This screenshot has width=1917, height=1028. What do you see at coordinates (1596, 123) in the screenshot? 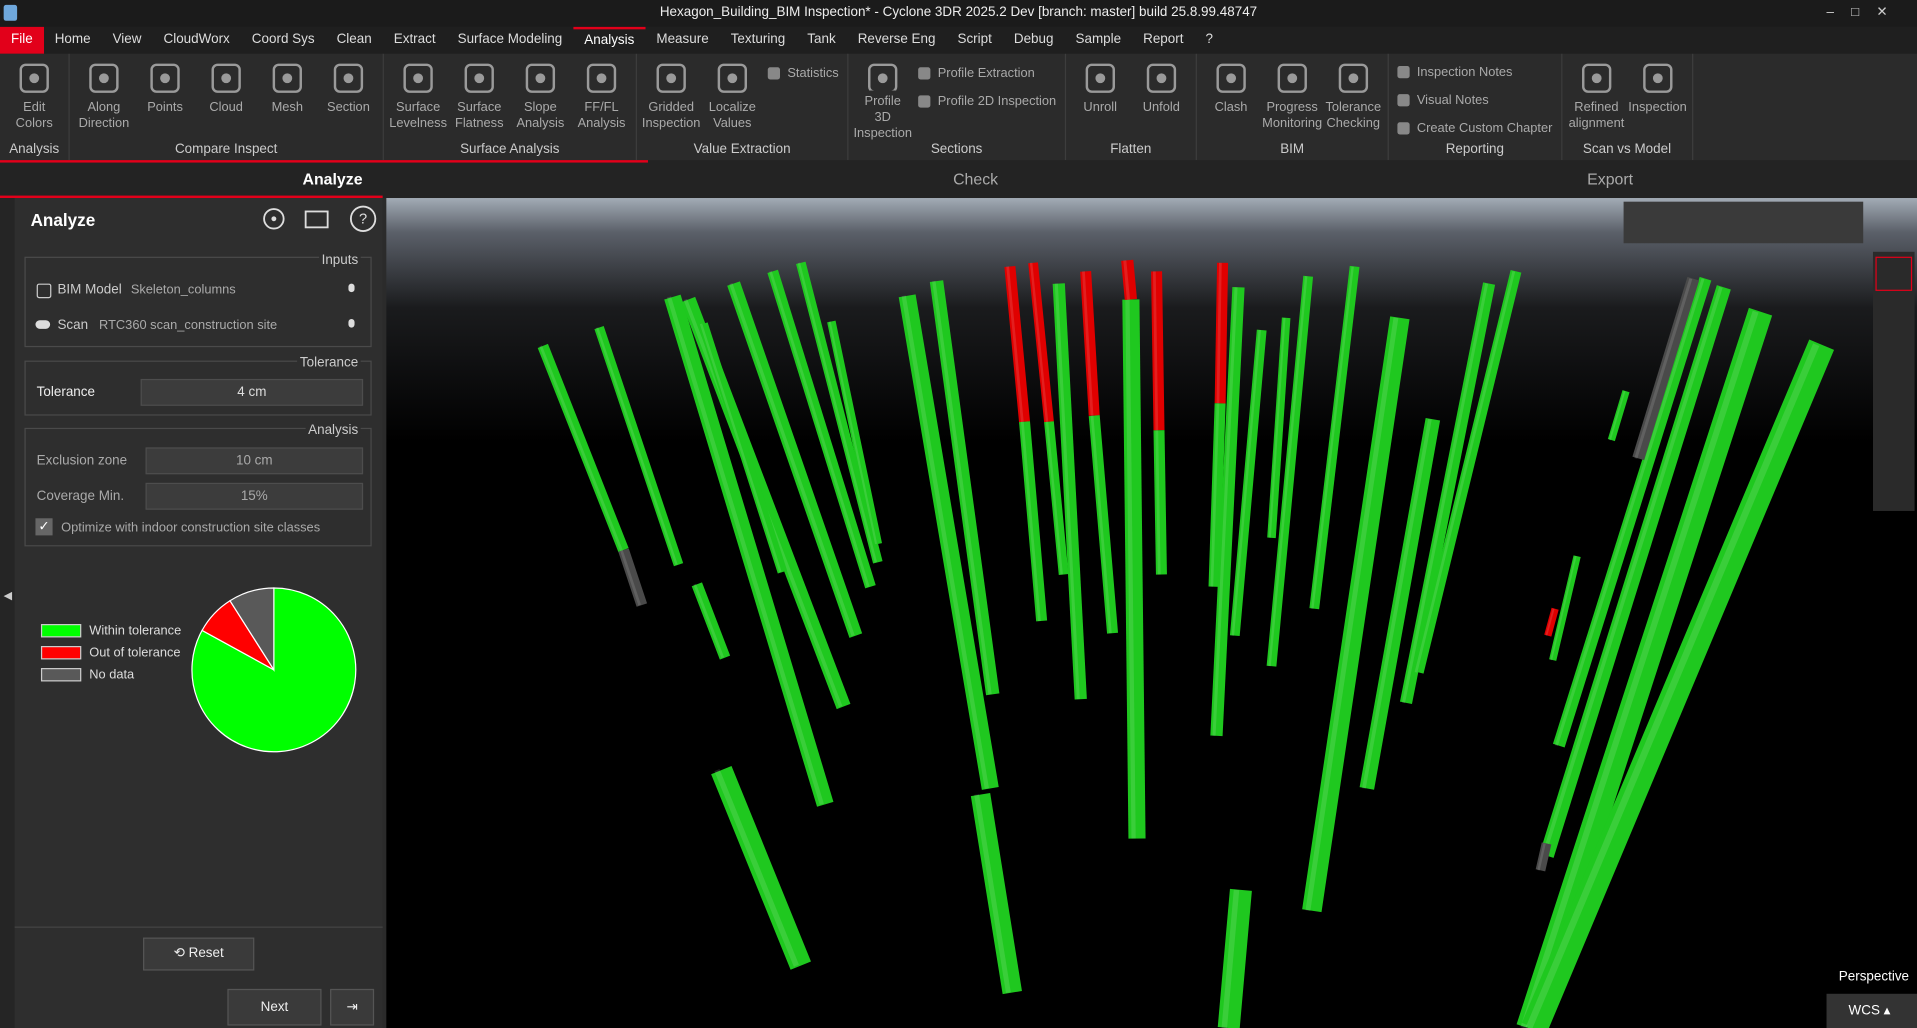
I see `button-label: alignment` at bounding box center [1596, 123].